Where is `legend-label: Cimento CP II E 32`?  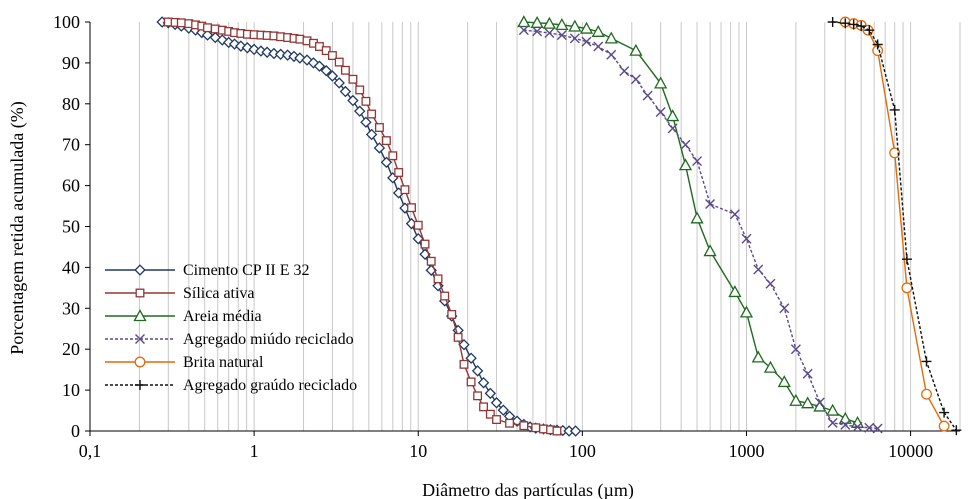 legend-label: Cimento CP II E 32 is located at coordinates (246, 270).